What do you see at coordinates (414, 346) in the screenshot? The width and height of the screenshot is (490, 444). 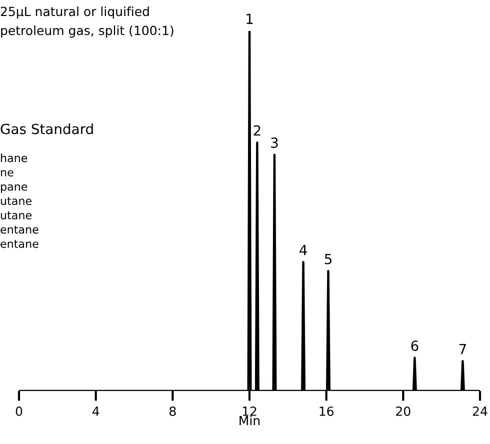 I see `annotation: 6` at bounding box center [414, 346].